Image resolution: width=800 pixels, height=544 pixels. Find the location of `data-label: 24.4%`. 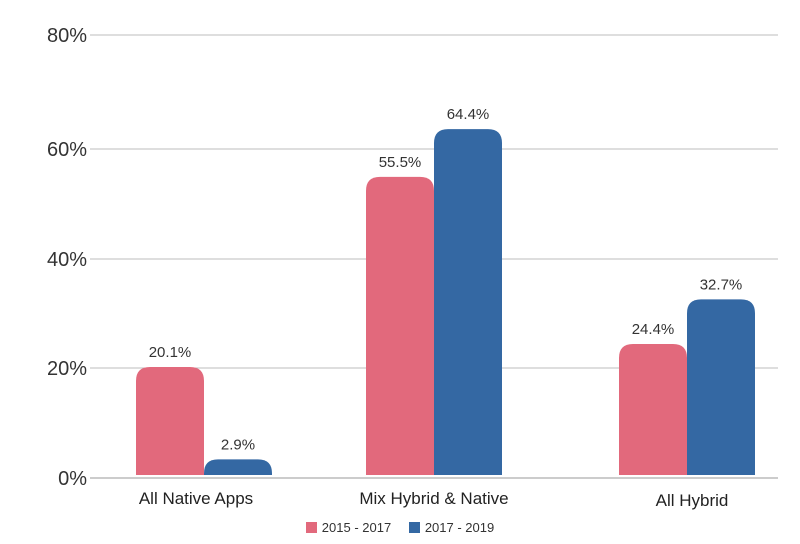

data-label: 24.4% is located at coordinates (653, 329).